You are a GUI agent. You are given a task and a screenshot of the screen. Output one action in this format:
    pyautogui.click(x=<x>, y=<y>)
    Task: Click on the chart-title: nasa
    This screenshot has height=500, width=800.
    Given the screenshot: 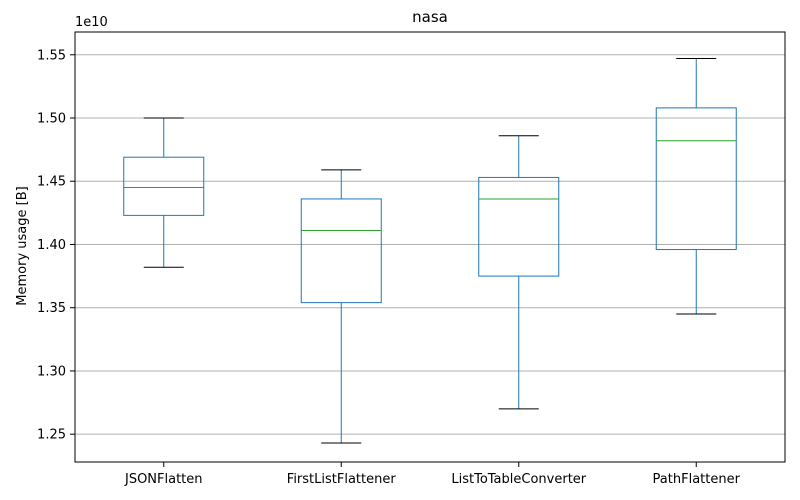 What is the action you would take?
    pyautogui.click(x=430, y=17)
    